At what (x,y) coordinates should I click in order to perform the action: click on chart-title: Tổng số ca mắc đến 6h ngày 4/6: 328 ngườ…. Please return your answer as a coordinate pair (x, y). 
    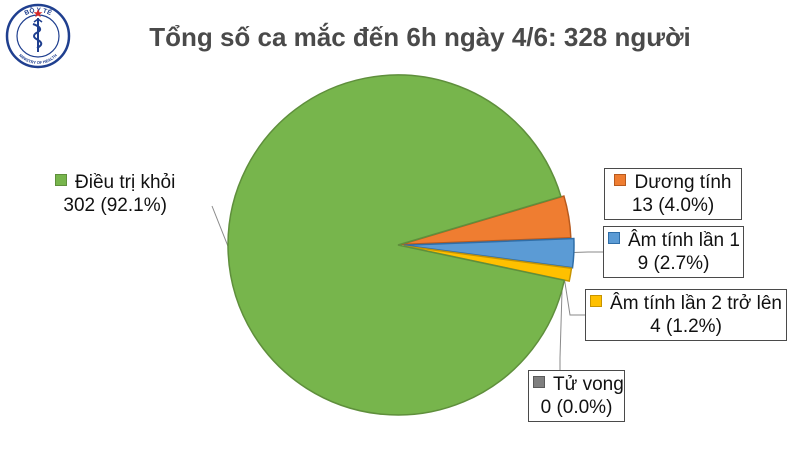
    Looking at the image, I should click on (420, 37).